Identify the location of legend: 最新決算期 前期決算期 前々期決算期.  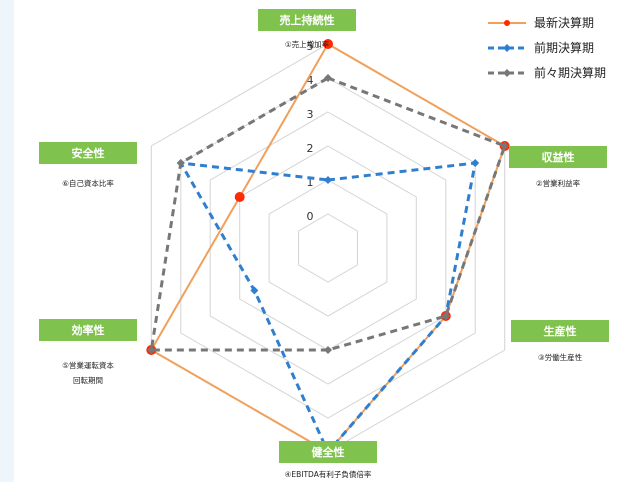
(546, 47).